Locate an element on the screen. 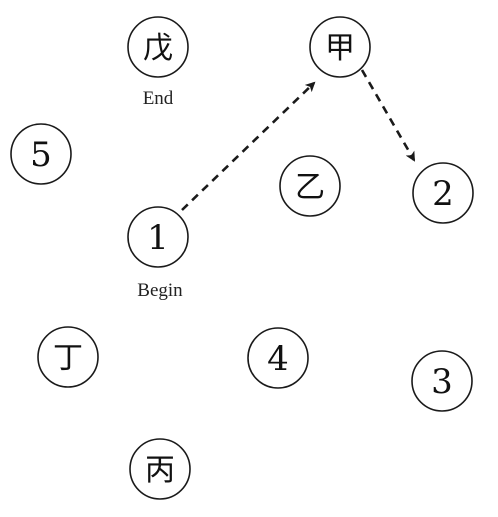  node-bing: 丙 is located at coordinates (160, 469).